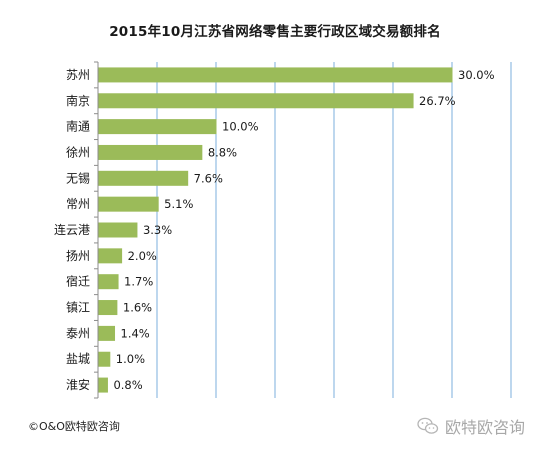  I want to click on category-label: 宿迁, so click(78, 281).